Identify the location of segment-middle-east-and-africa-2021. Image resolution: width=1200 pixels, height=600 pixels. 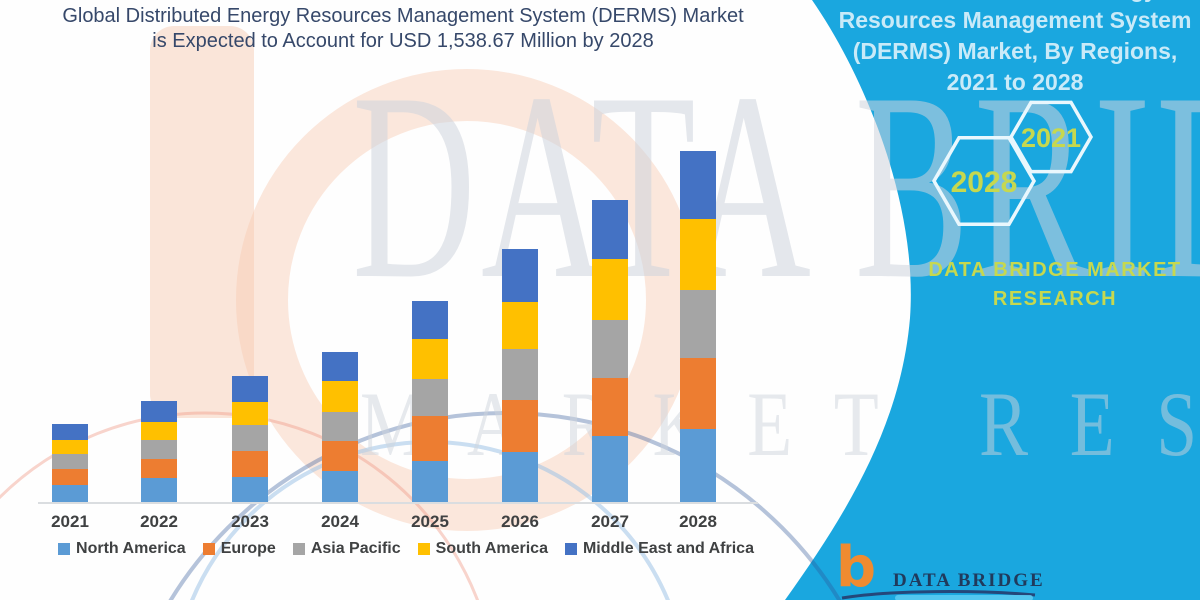
(70, 431).